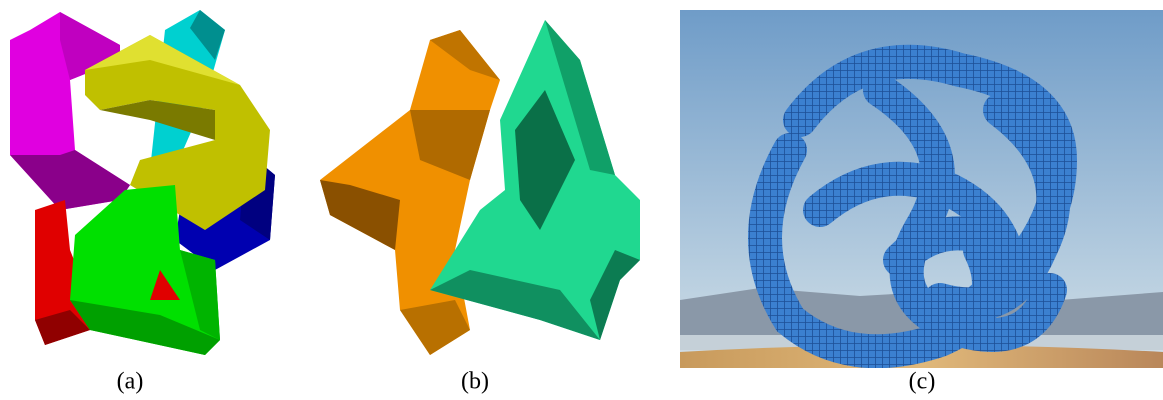 The image size is (1163, 400). I want to click on caption: (a), so click(130, 382).